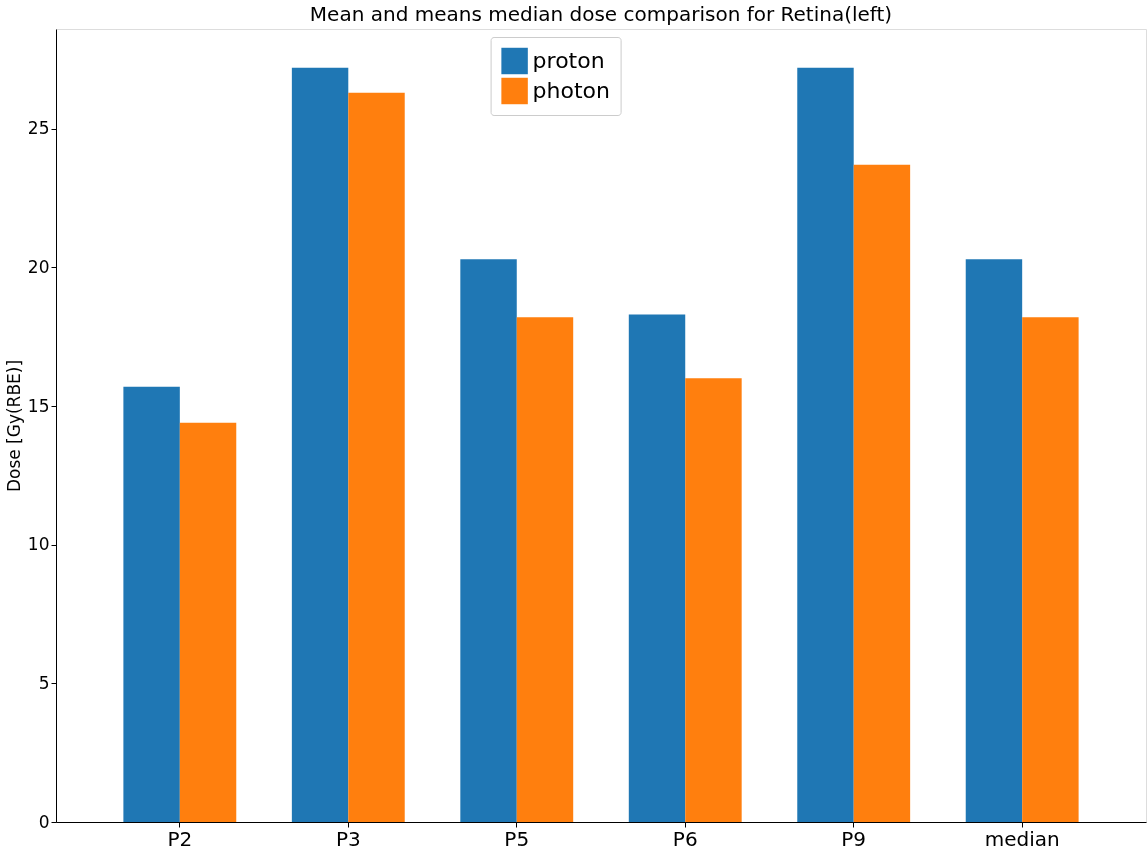 This screenshot has width=1148, height=854. What do you see at coordinates (348, 838) in the screenshot?
I see `x-tick-label: P3` at bounding box center [348, 838].